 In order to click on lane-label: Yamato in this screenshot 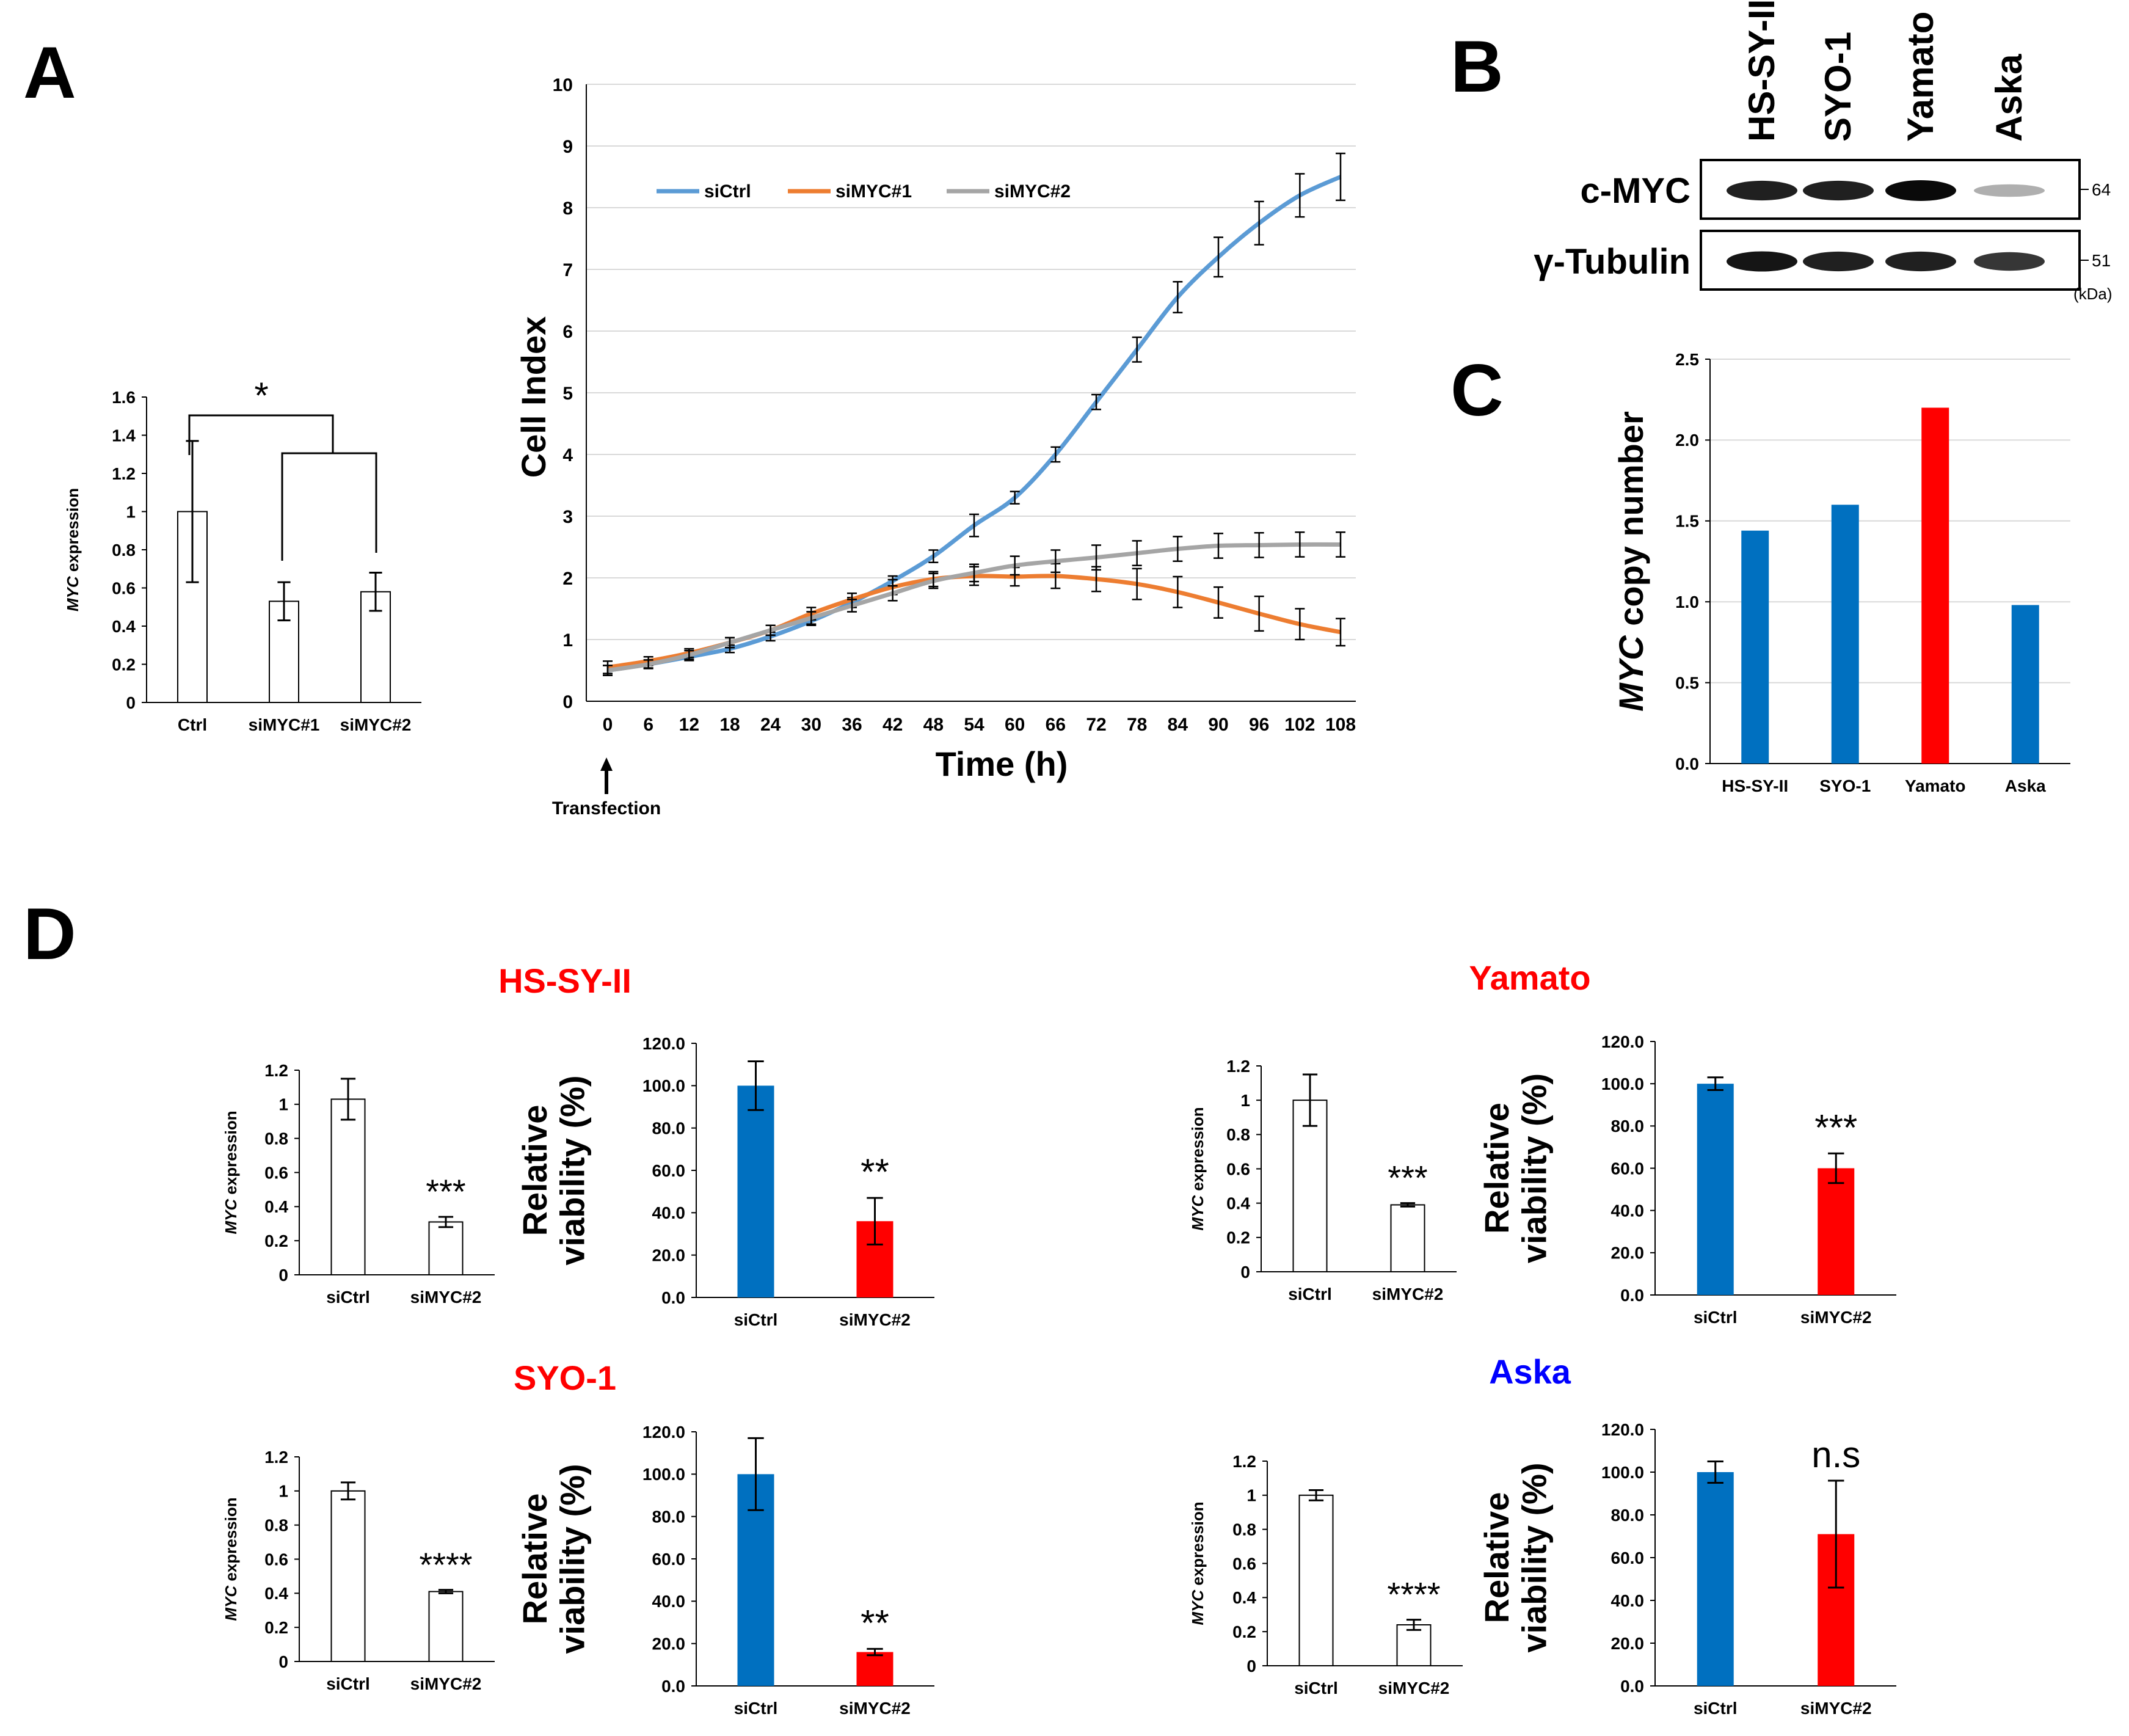, I will do `click(1921, 77)`.